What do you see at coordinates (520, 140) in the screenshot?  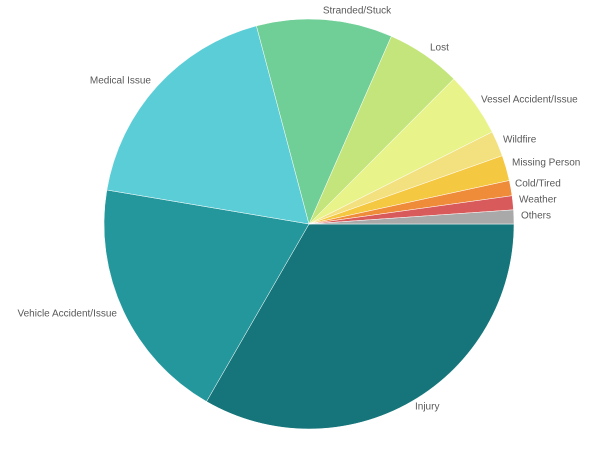 I see `slice-label: Wildfire` at bounding box center [520, 140].